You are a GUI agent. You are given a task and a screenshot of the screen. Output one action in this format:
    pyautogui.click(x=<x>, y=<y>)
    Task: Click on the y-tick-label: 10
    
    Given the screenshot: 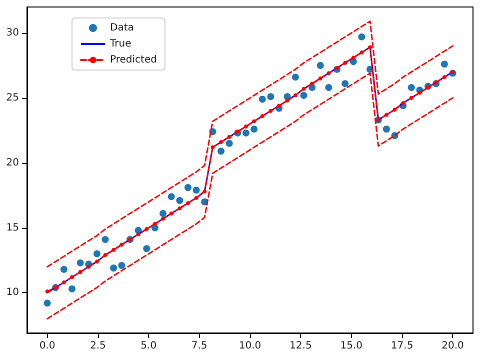 What is the action you would take?
    pyautogui.click(x=12, y=292)
    